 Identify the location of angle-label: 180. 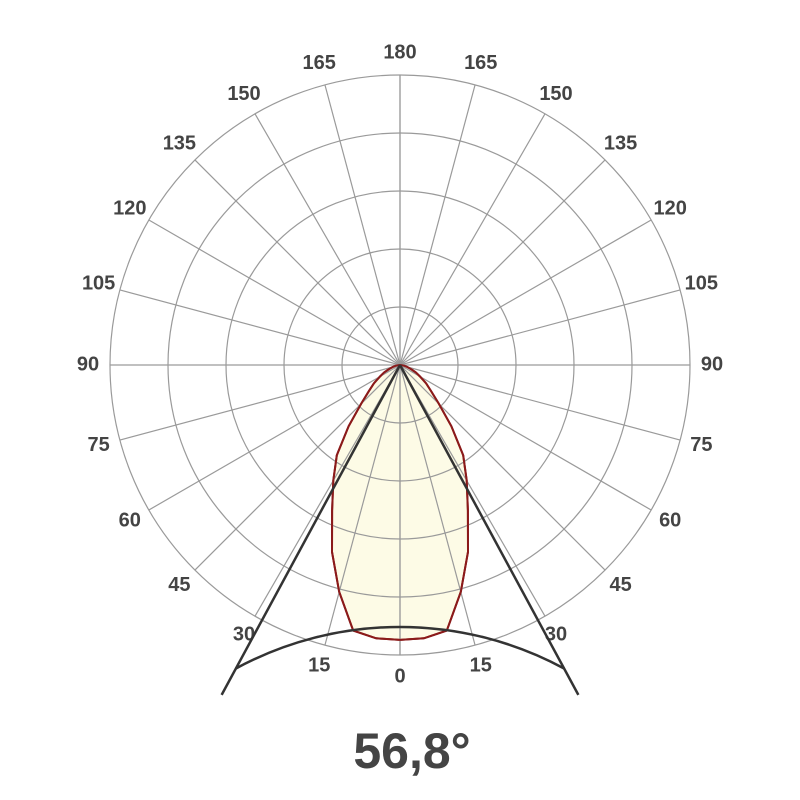
(399, 52).